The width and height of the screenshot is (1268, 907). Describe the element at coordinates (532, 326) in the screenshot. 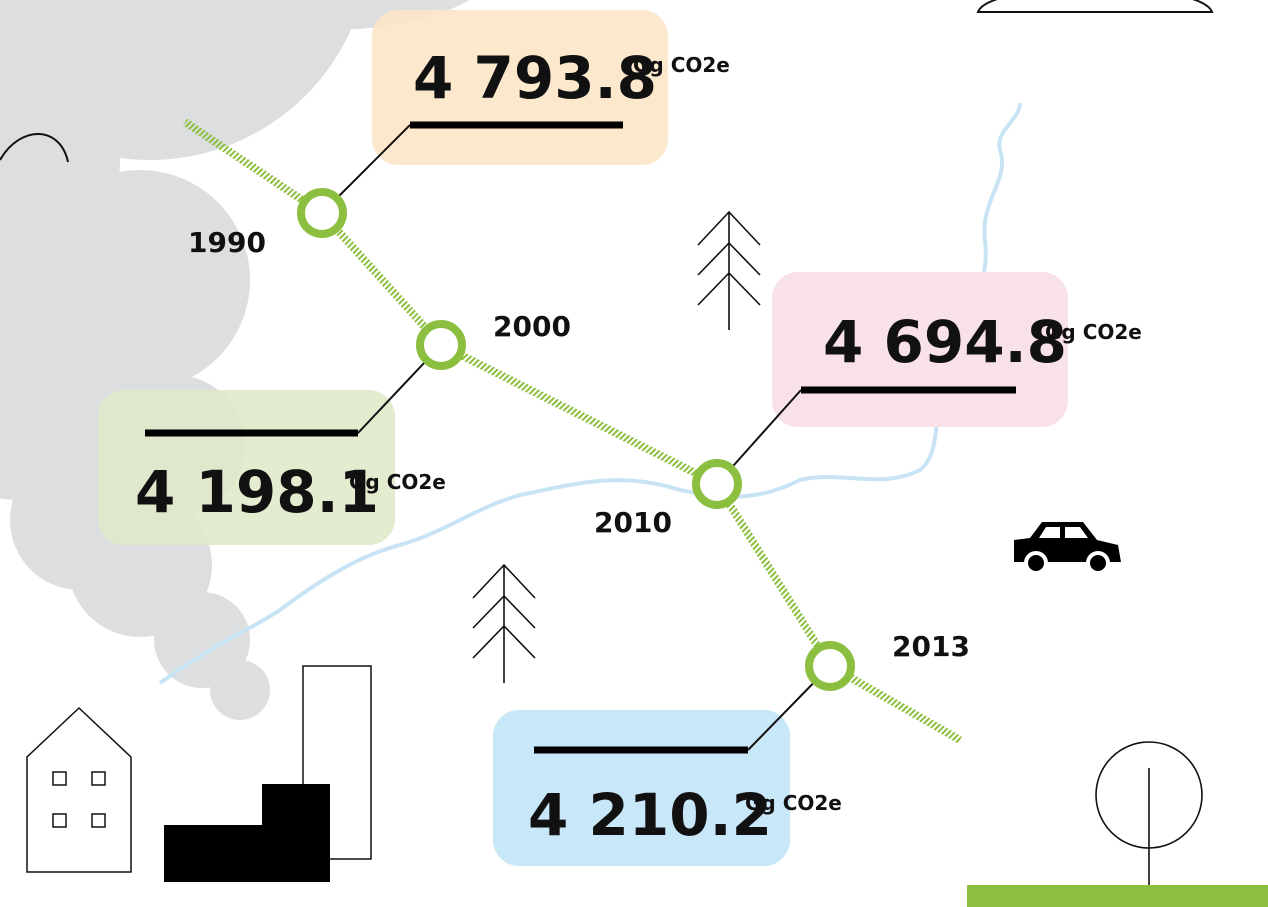

I see `year-label: 2000` at that location.